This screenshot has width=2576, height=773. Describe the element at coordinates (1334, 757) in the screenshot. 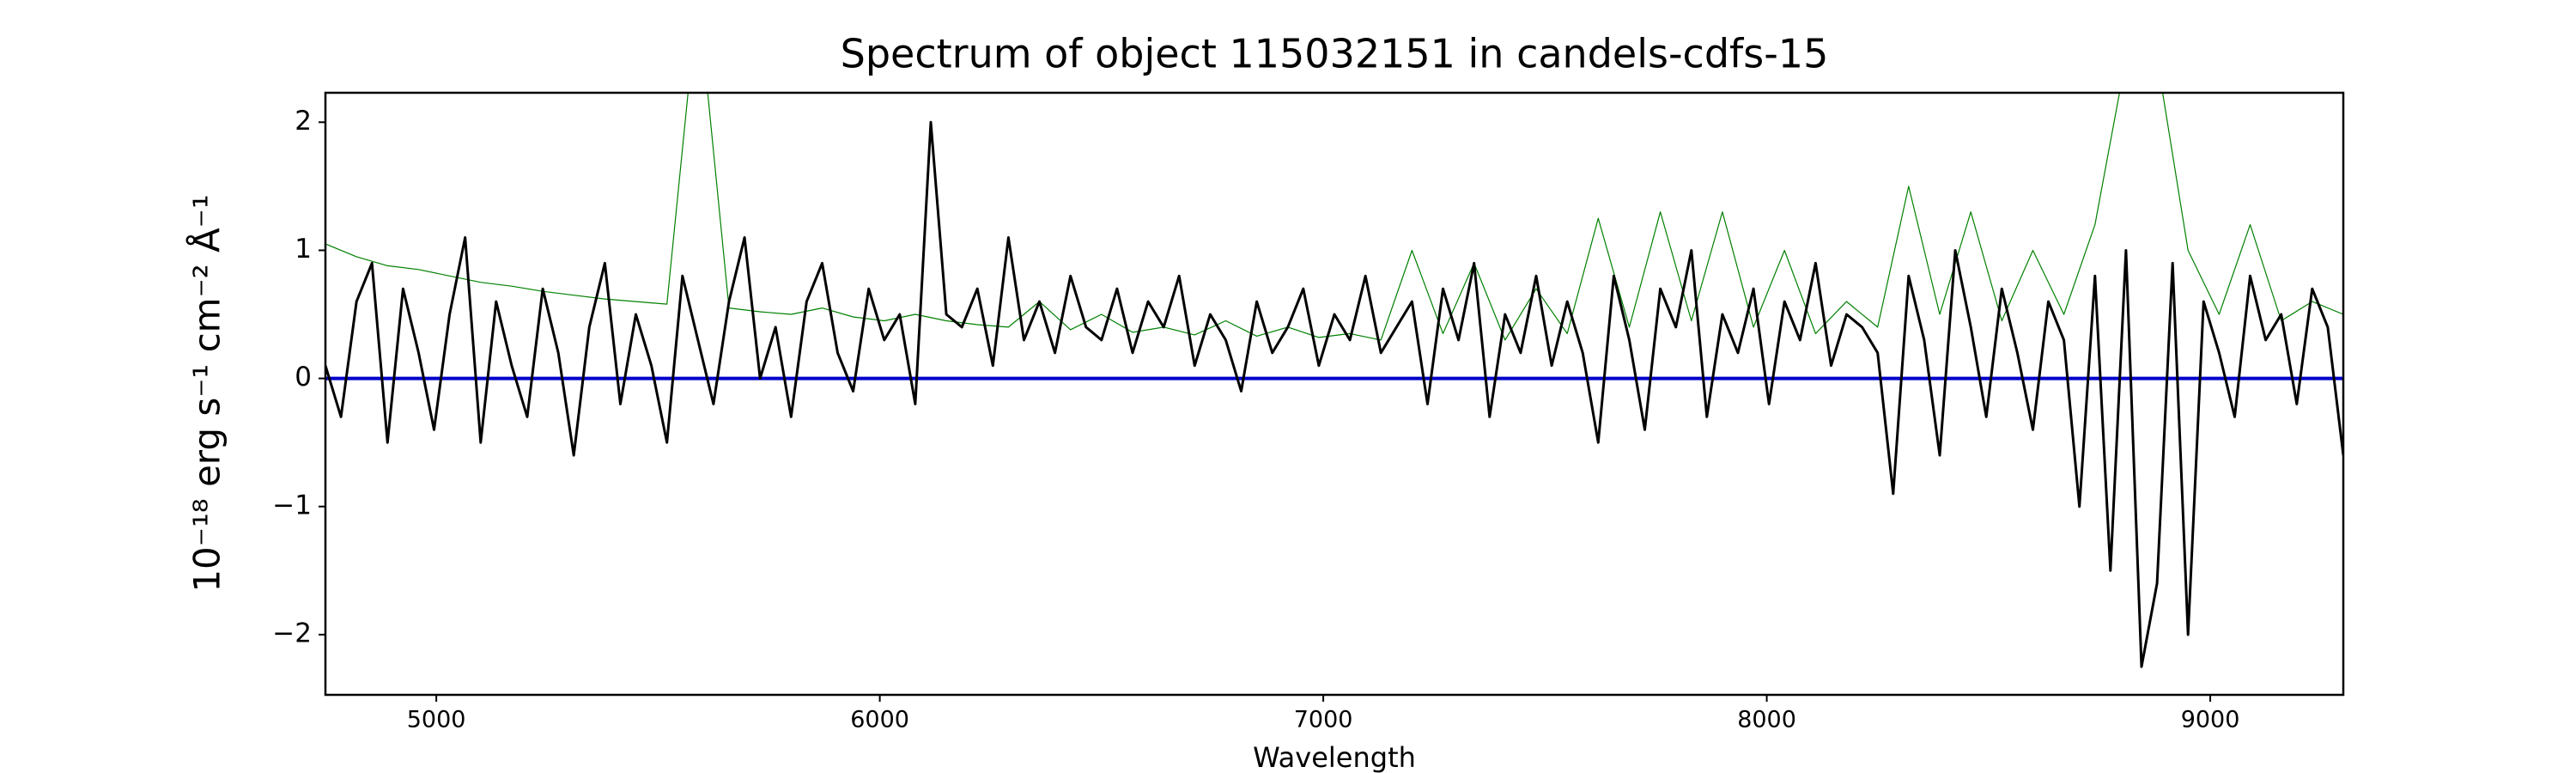

I see `x-axis-label: Wavelength` at that location.